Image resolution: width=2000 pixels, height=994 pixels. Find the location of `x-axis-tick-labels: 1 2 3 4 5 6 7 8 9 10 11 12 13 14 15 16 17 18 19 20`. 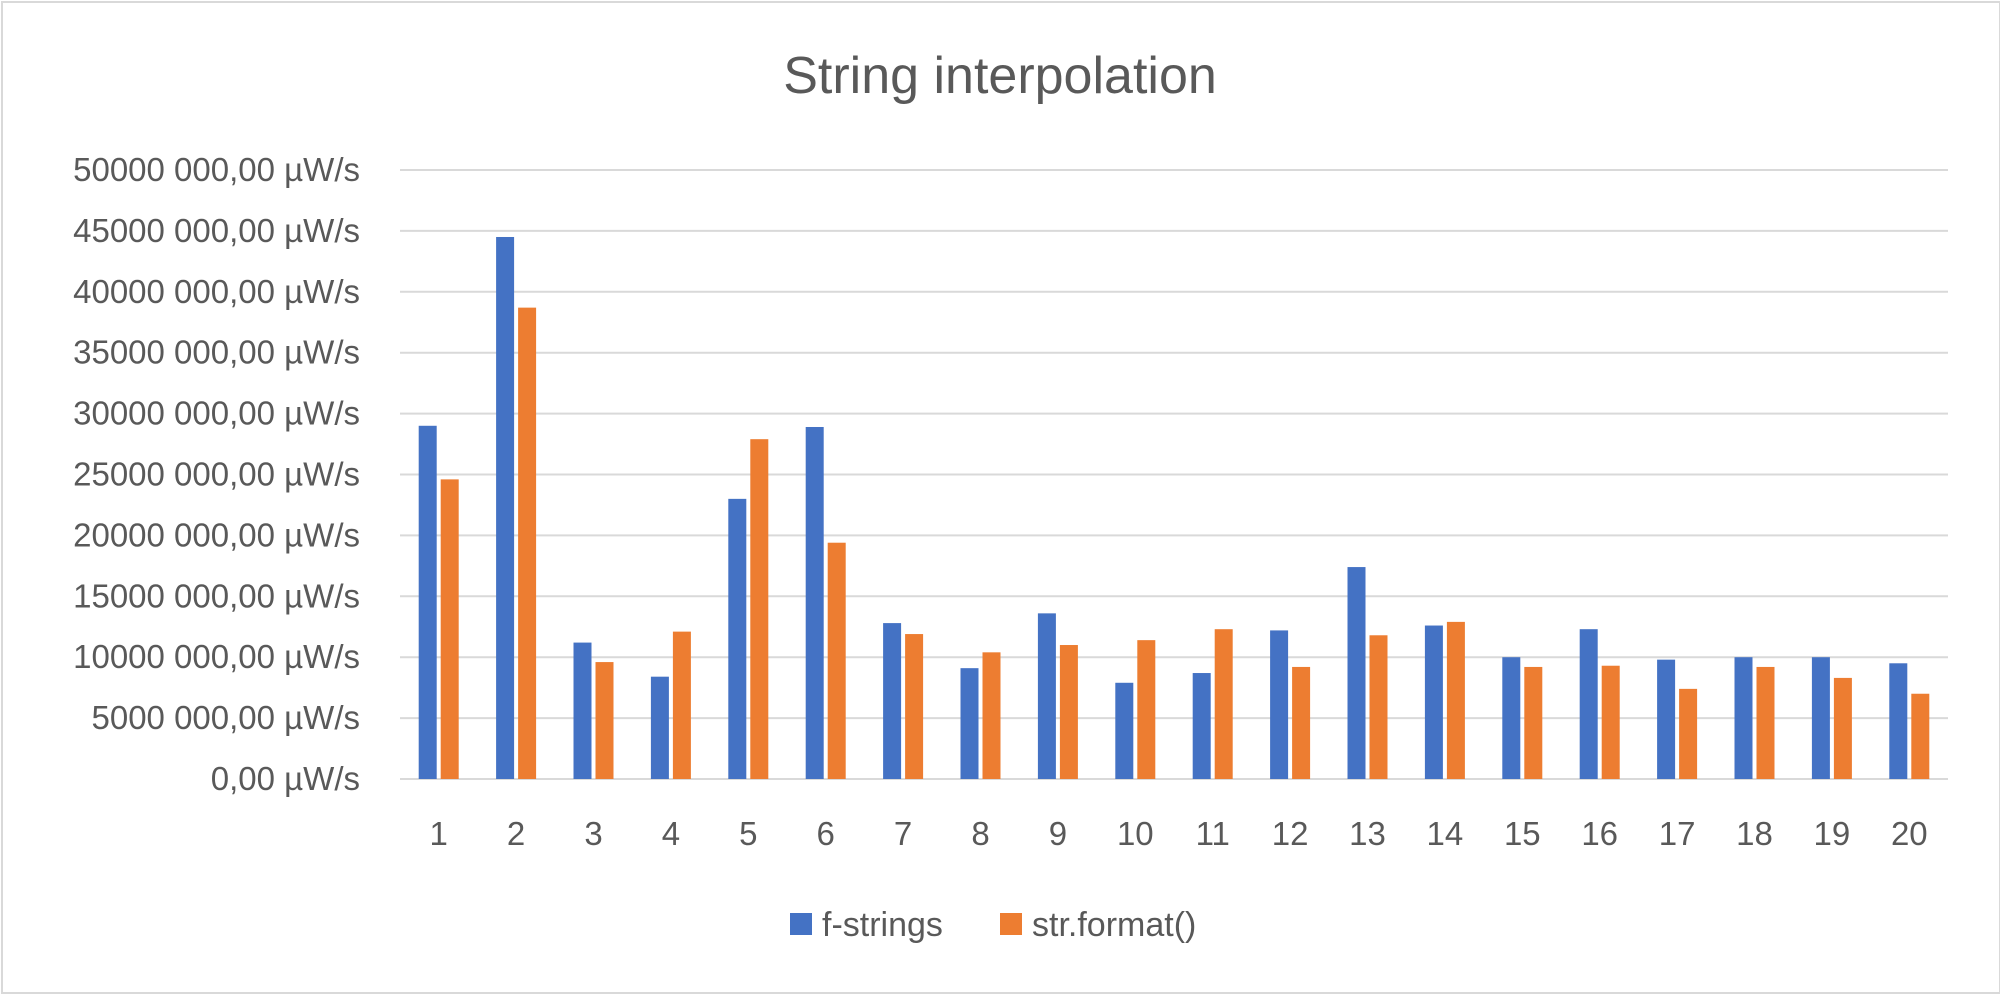

x-axis-tick-labels: 1 2 3 4 5 6 7 8 9 10 11 12 13 14 15 16 17 18 19 20 is located at coordinates (1179, 833).